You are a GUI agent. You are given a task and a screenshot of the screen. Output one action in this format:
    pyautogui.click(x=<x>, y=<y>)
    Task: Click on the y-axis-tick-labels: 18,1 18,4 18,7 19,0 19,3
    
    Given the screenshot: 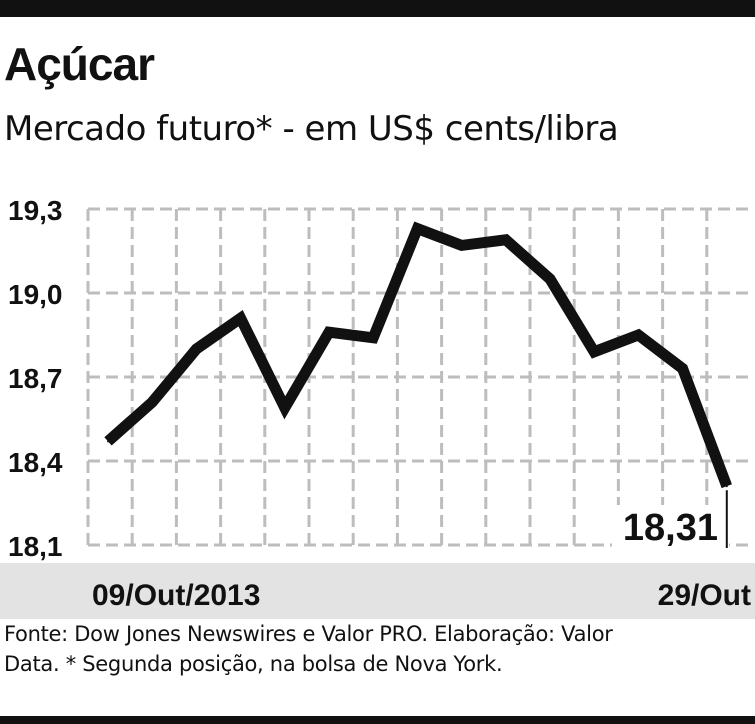 What is the action you would take?
    pyautogui.click(x=35, y=378)
    